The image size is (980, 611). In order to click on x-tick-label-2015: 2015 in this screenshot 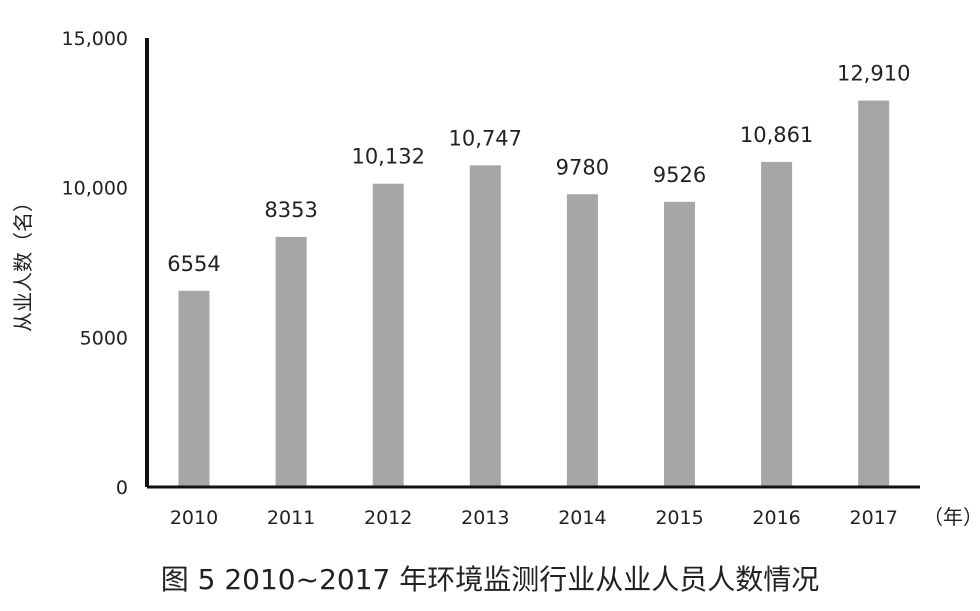, I will do `click(679, 518)`.